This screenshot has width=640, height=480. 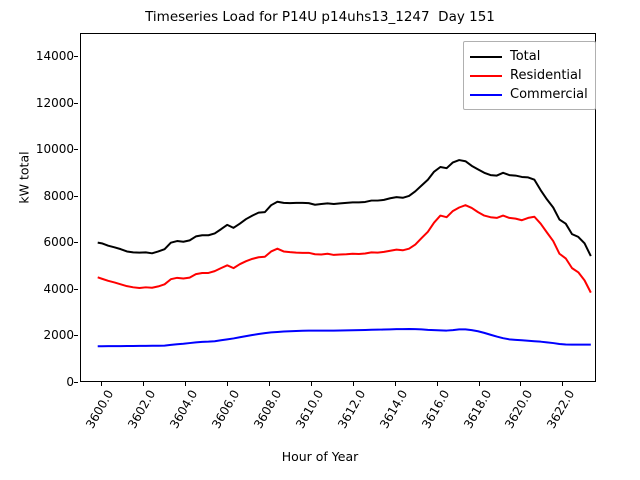 I want to click on y-tick-label: 6000, so click(x=58, y=242).